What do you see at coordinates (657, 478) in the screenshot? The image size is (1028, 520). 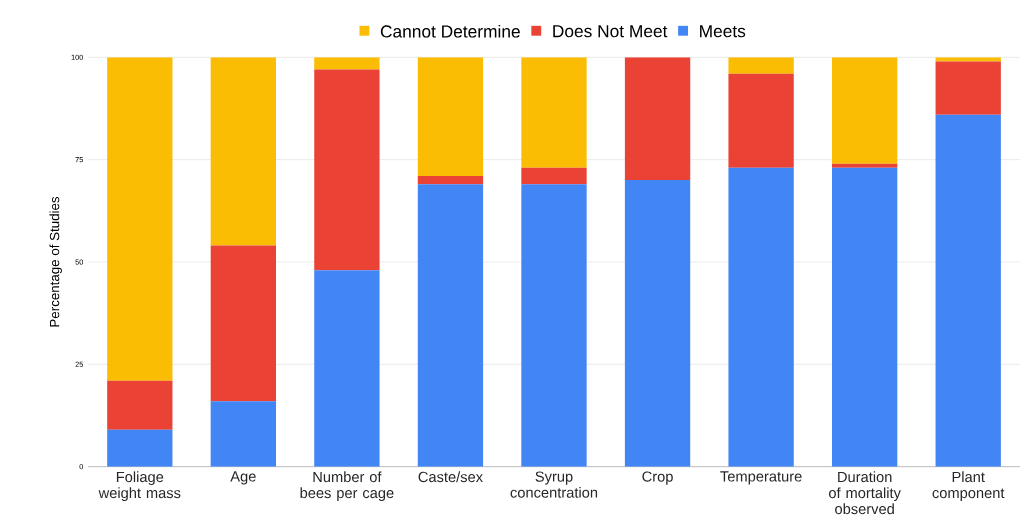 I see `x-tick-label: Crop` at bounding box center [657, 478].